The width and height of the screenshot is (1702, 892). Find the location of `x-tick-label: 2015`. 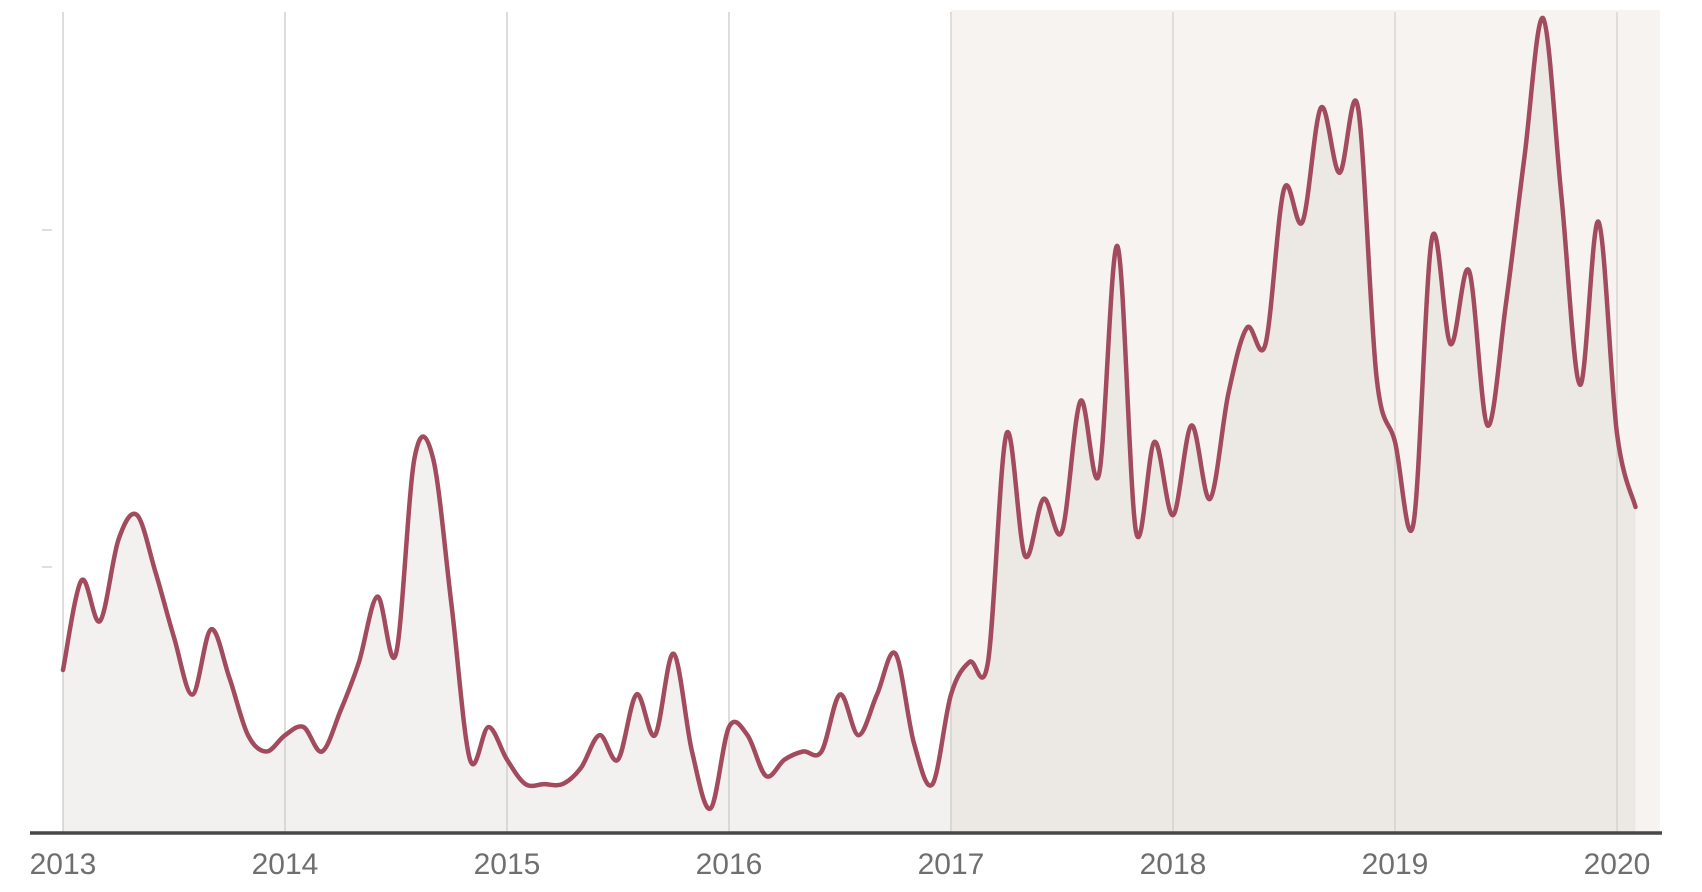

x-tick-label: 2015 is located at coordinates (507, 864).